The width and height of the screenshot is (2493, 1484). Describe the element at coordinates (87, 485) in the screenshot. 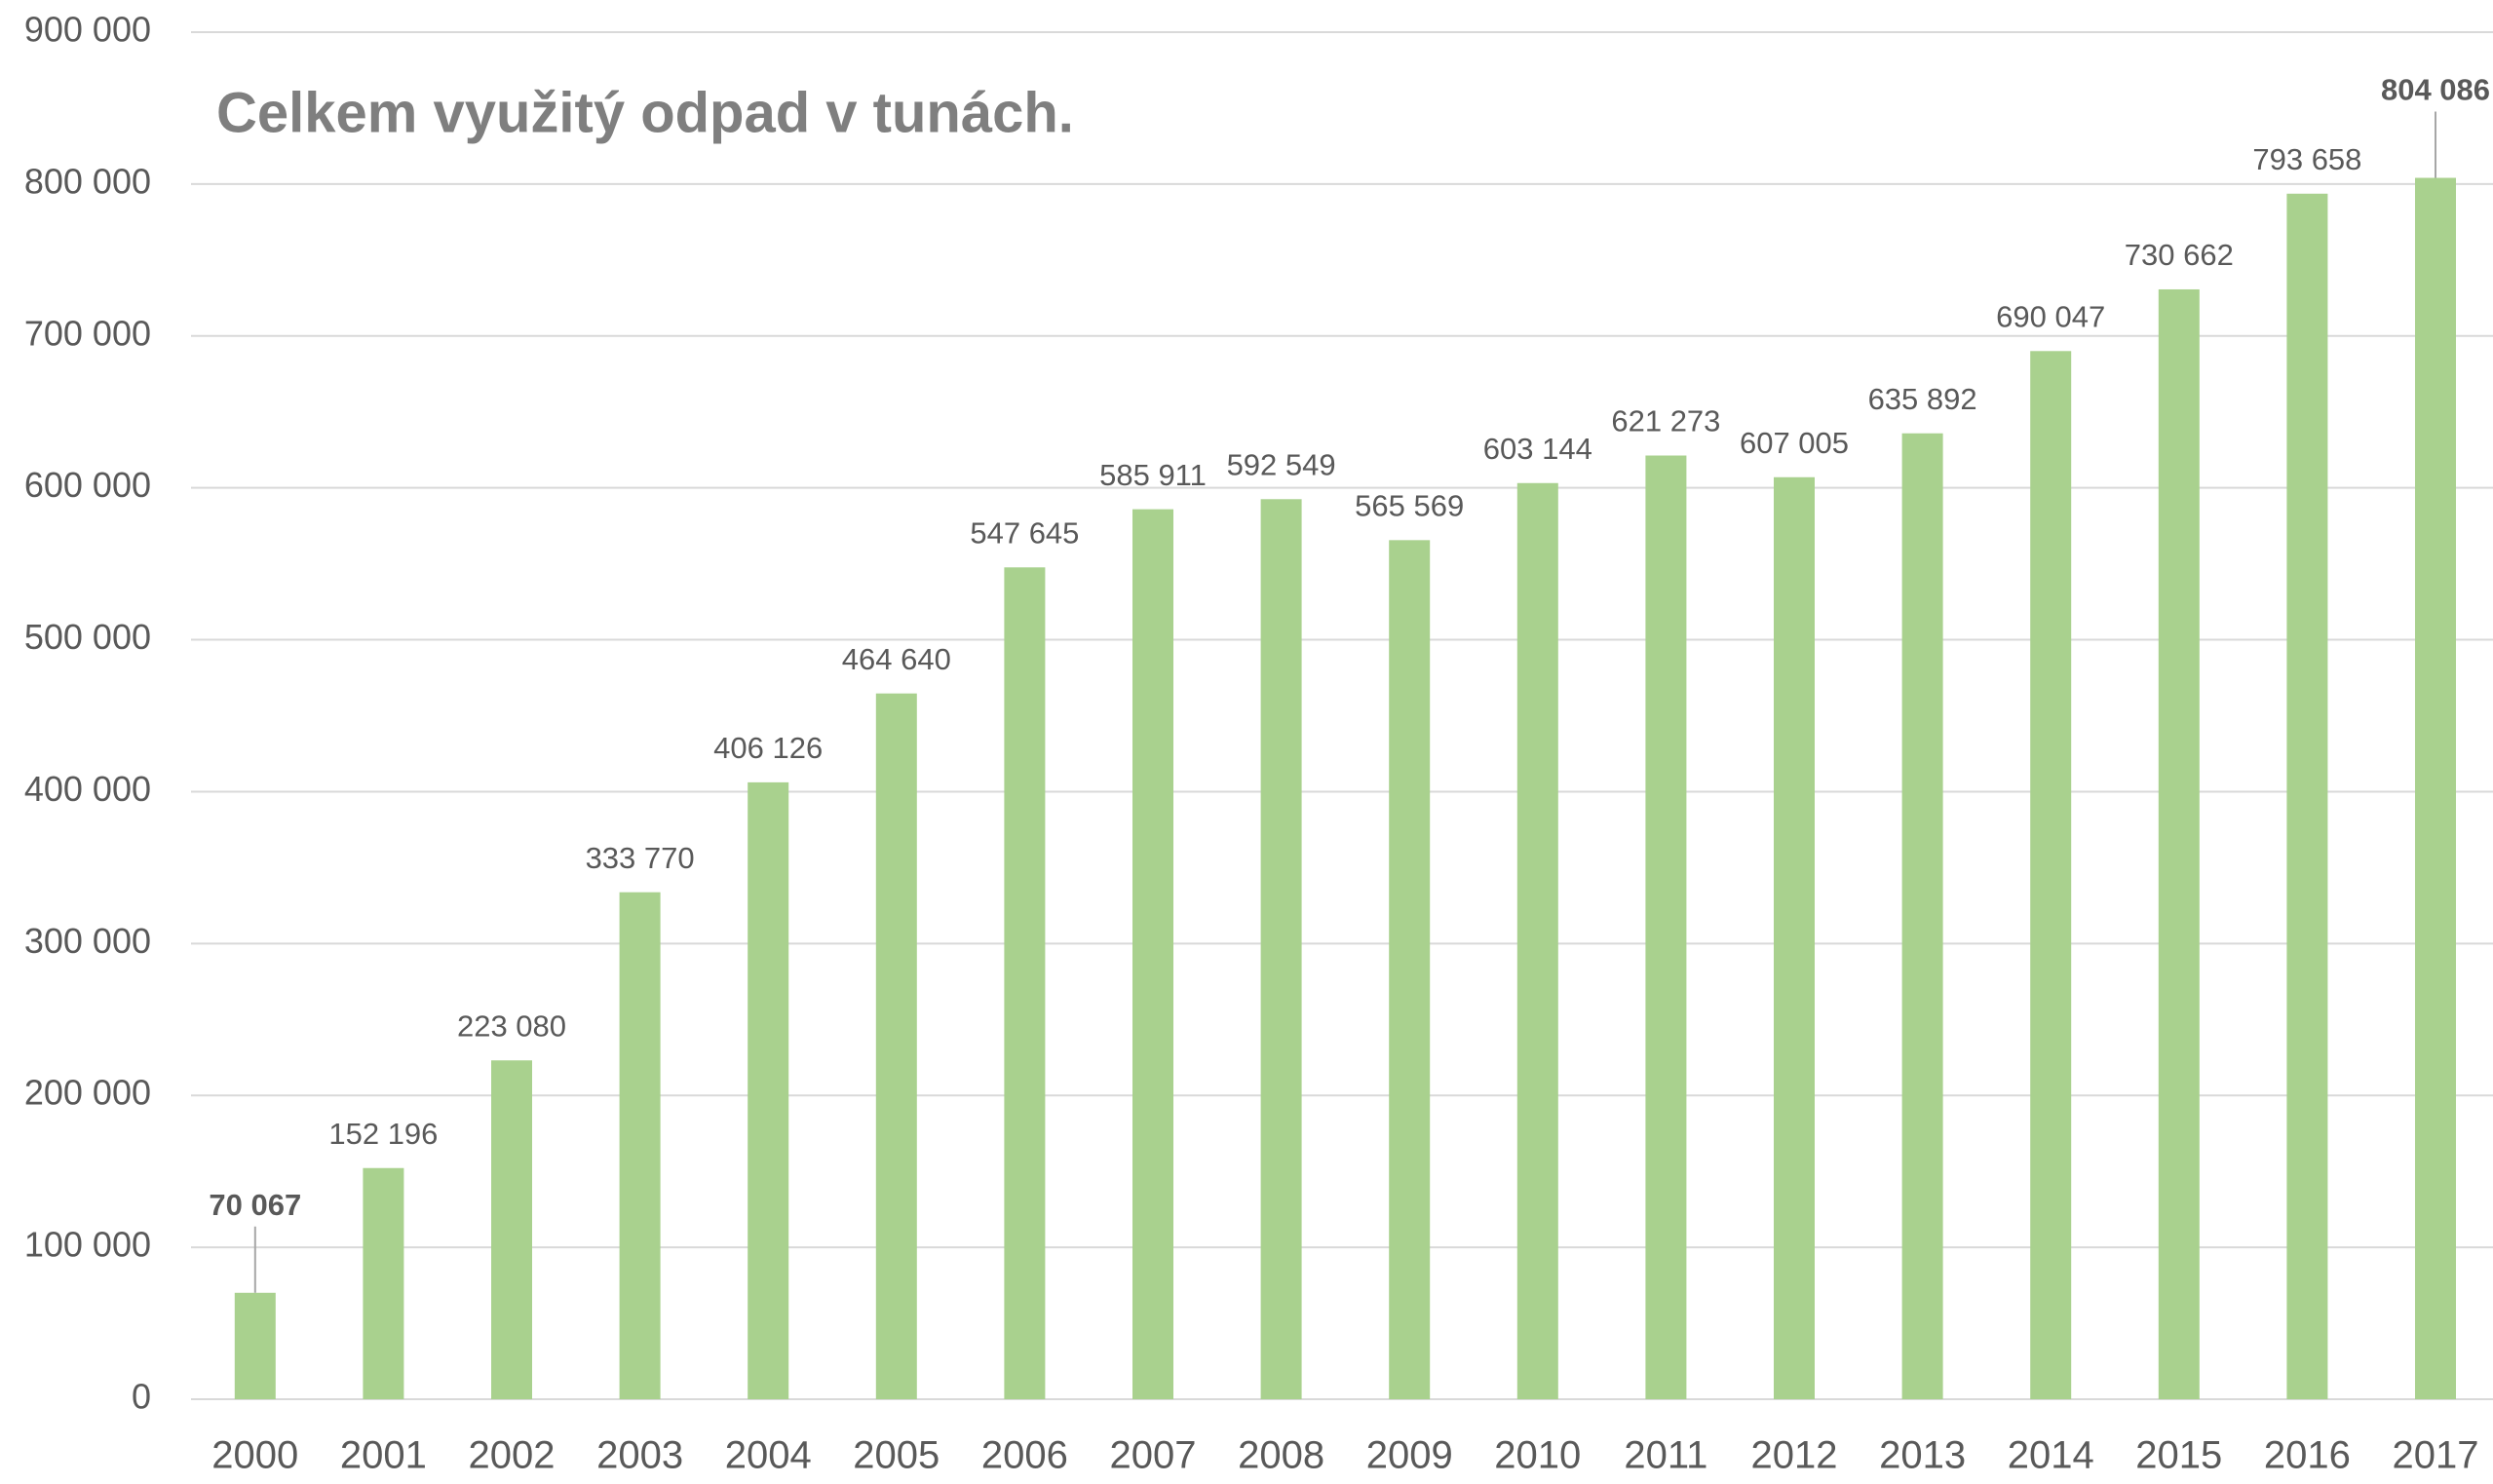

I see `y-tick-label: 600 000` at that location.